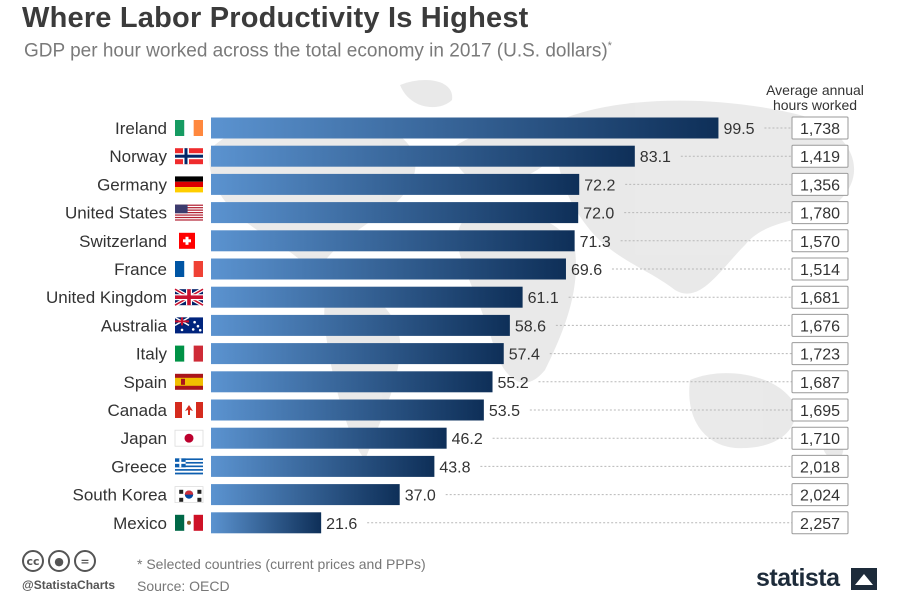  Describe the element at coordinates (189, 353) in the screenshot. I see `flag-italy-icon` at that location.